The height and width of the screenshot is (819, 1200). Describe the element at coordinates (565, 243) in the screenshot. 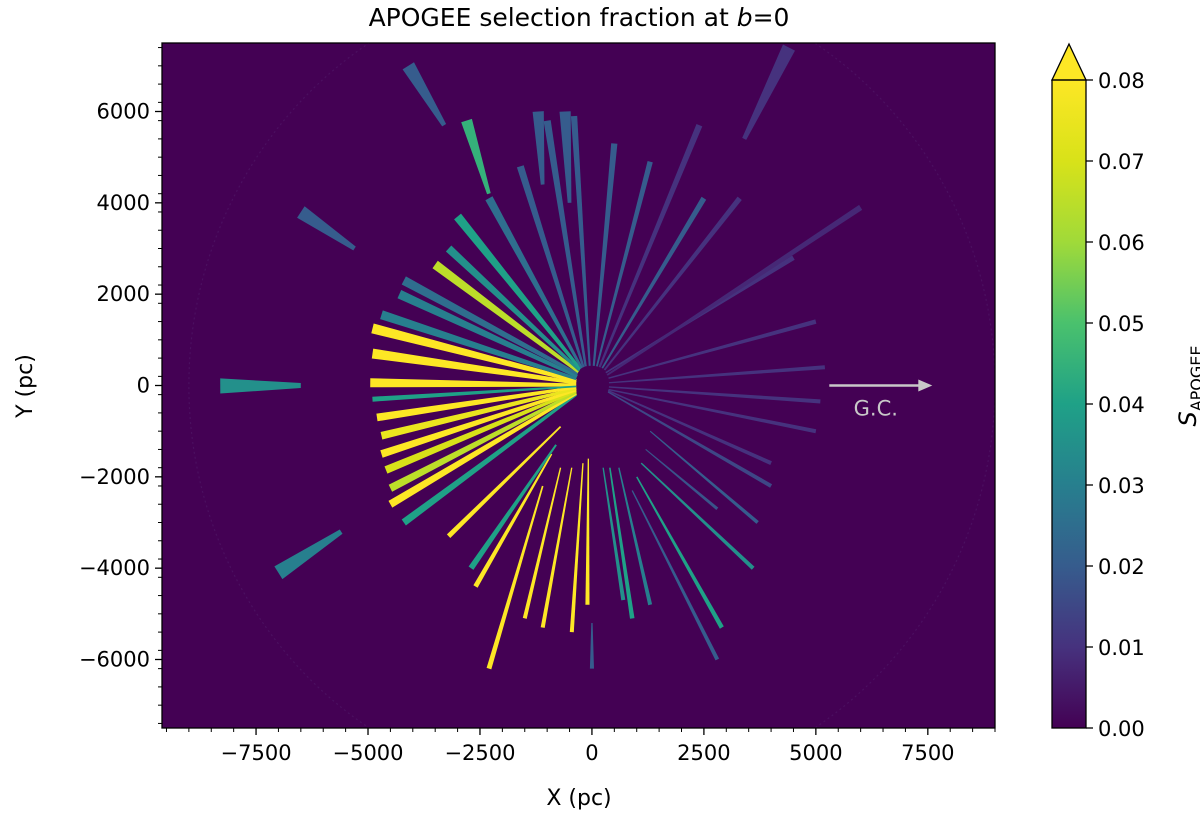

I see `field-wedge-l44` at that location.